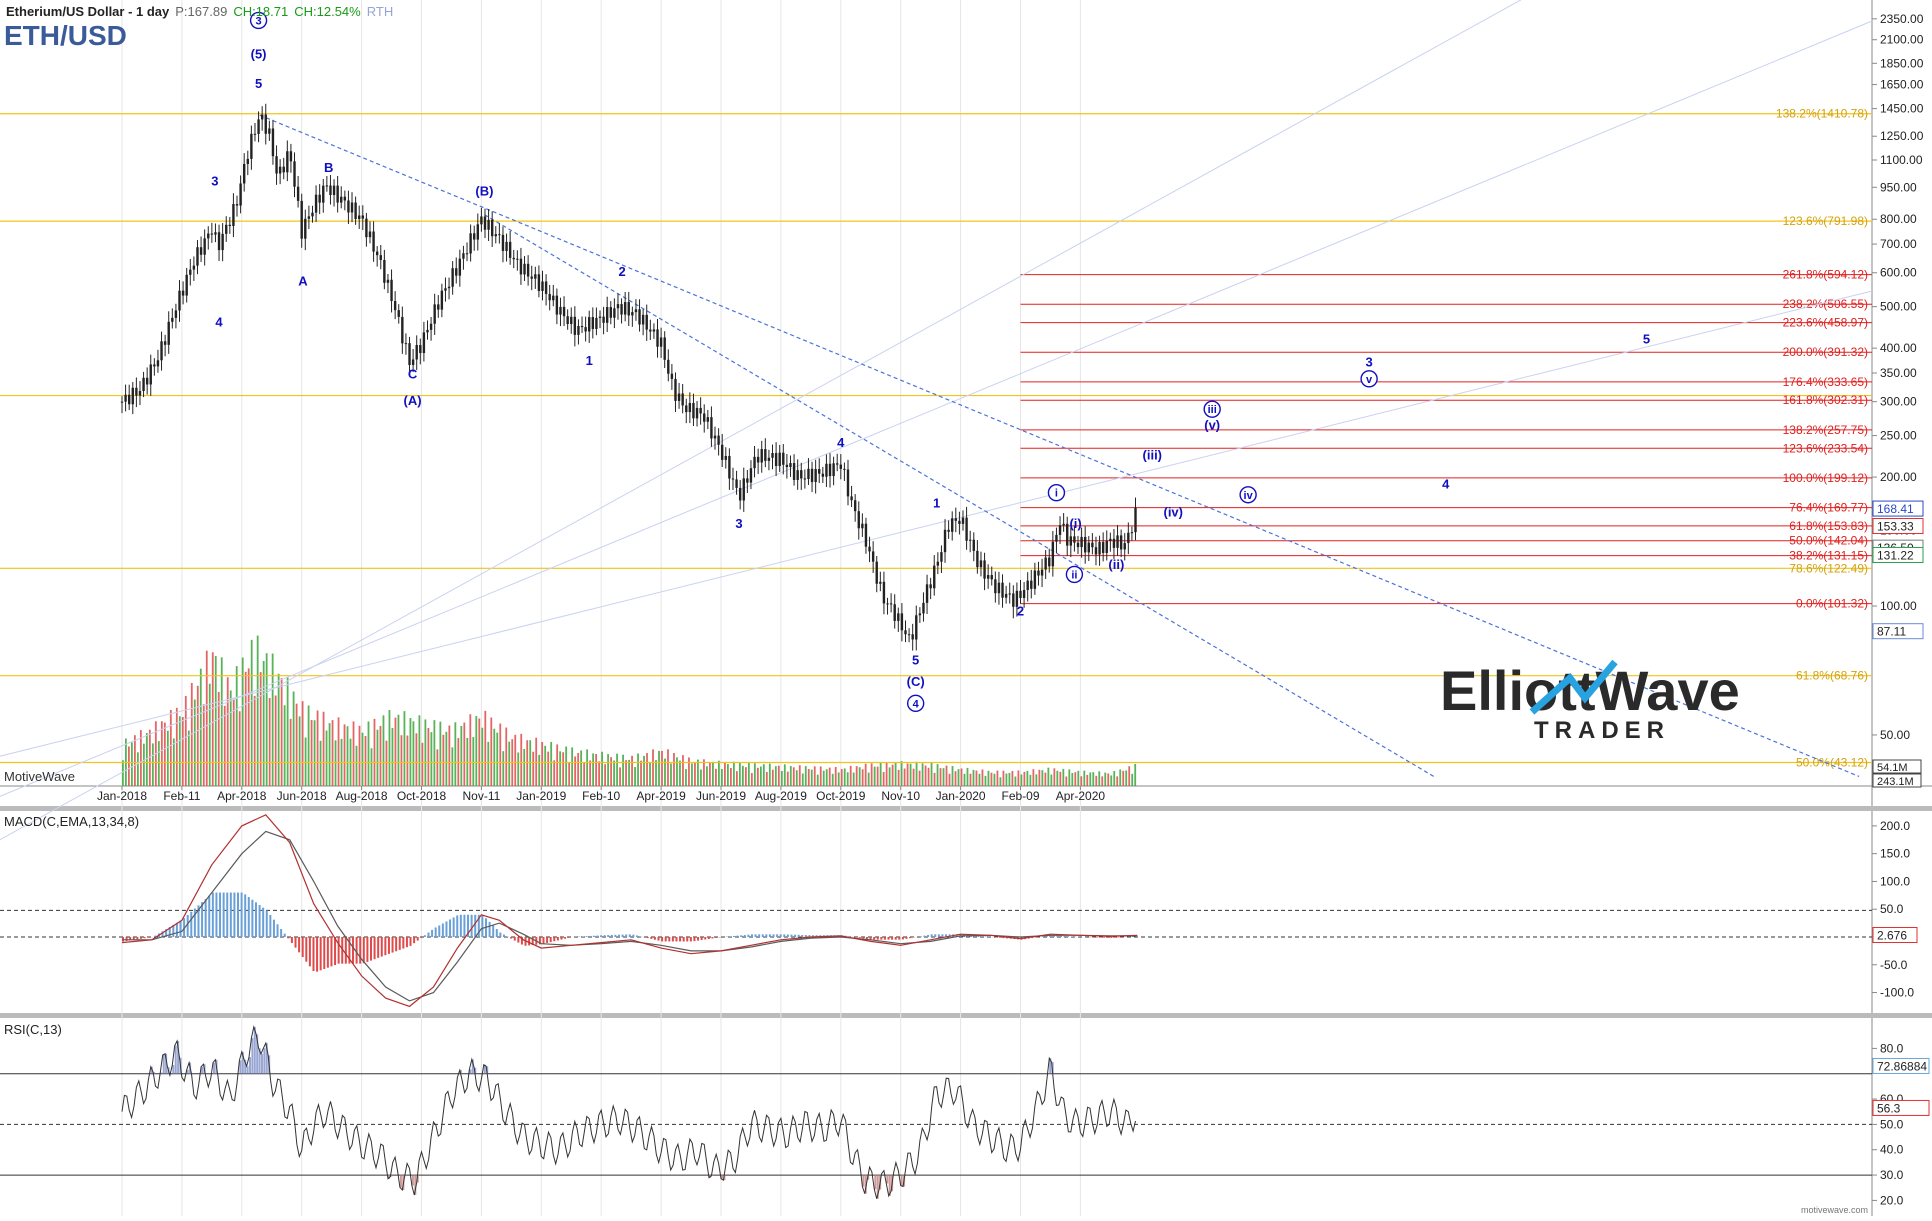 The height and width of the screenshot is (1221, 1932). I want to click on rsi-tick-label: 50.0, so click(1892, 1124).